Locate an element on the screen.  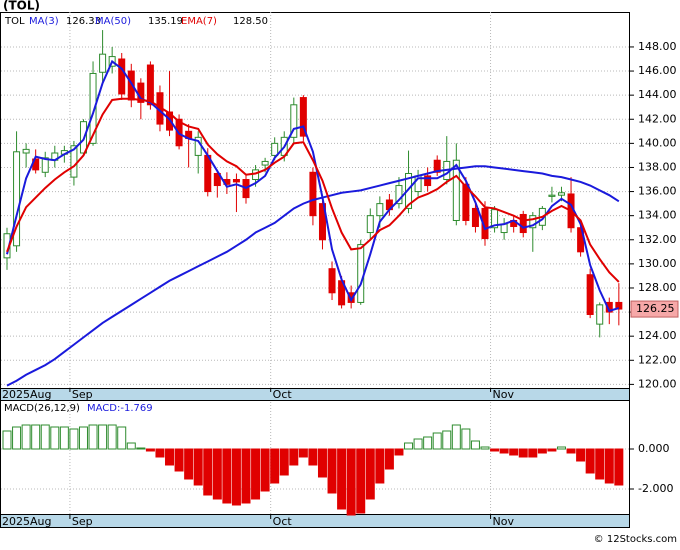
legend-name: MA(3) is located at coordinates (44, 21).